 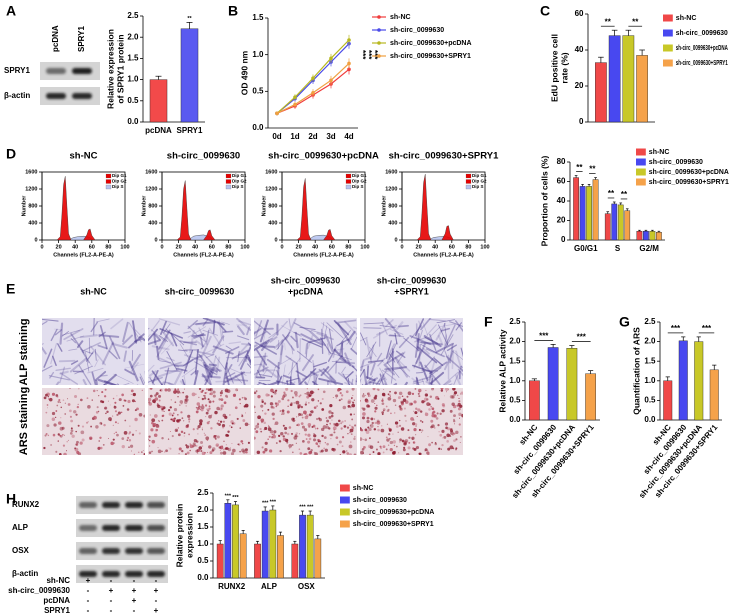 I want to click on y-tick-label: 1.5, so click(x=515, y=360).